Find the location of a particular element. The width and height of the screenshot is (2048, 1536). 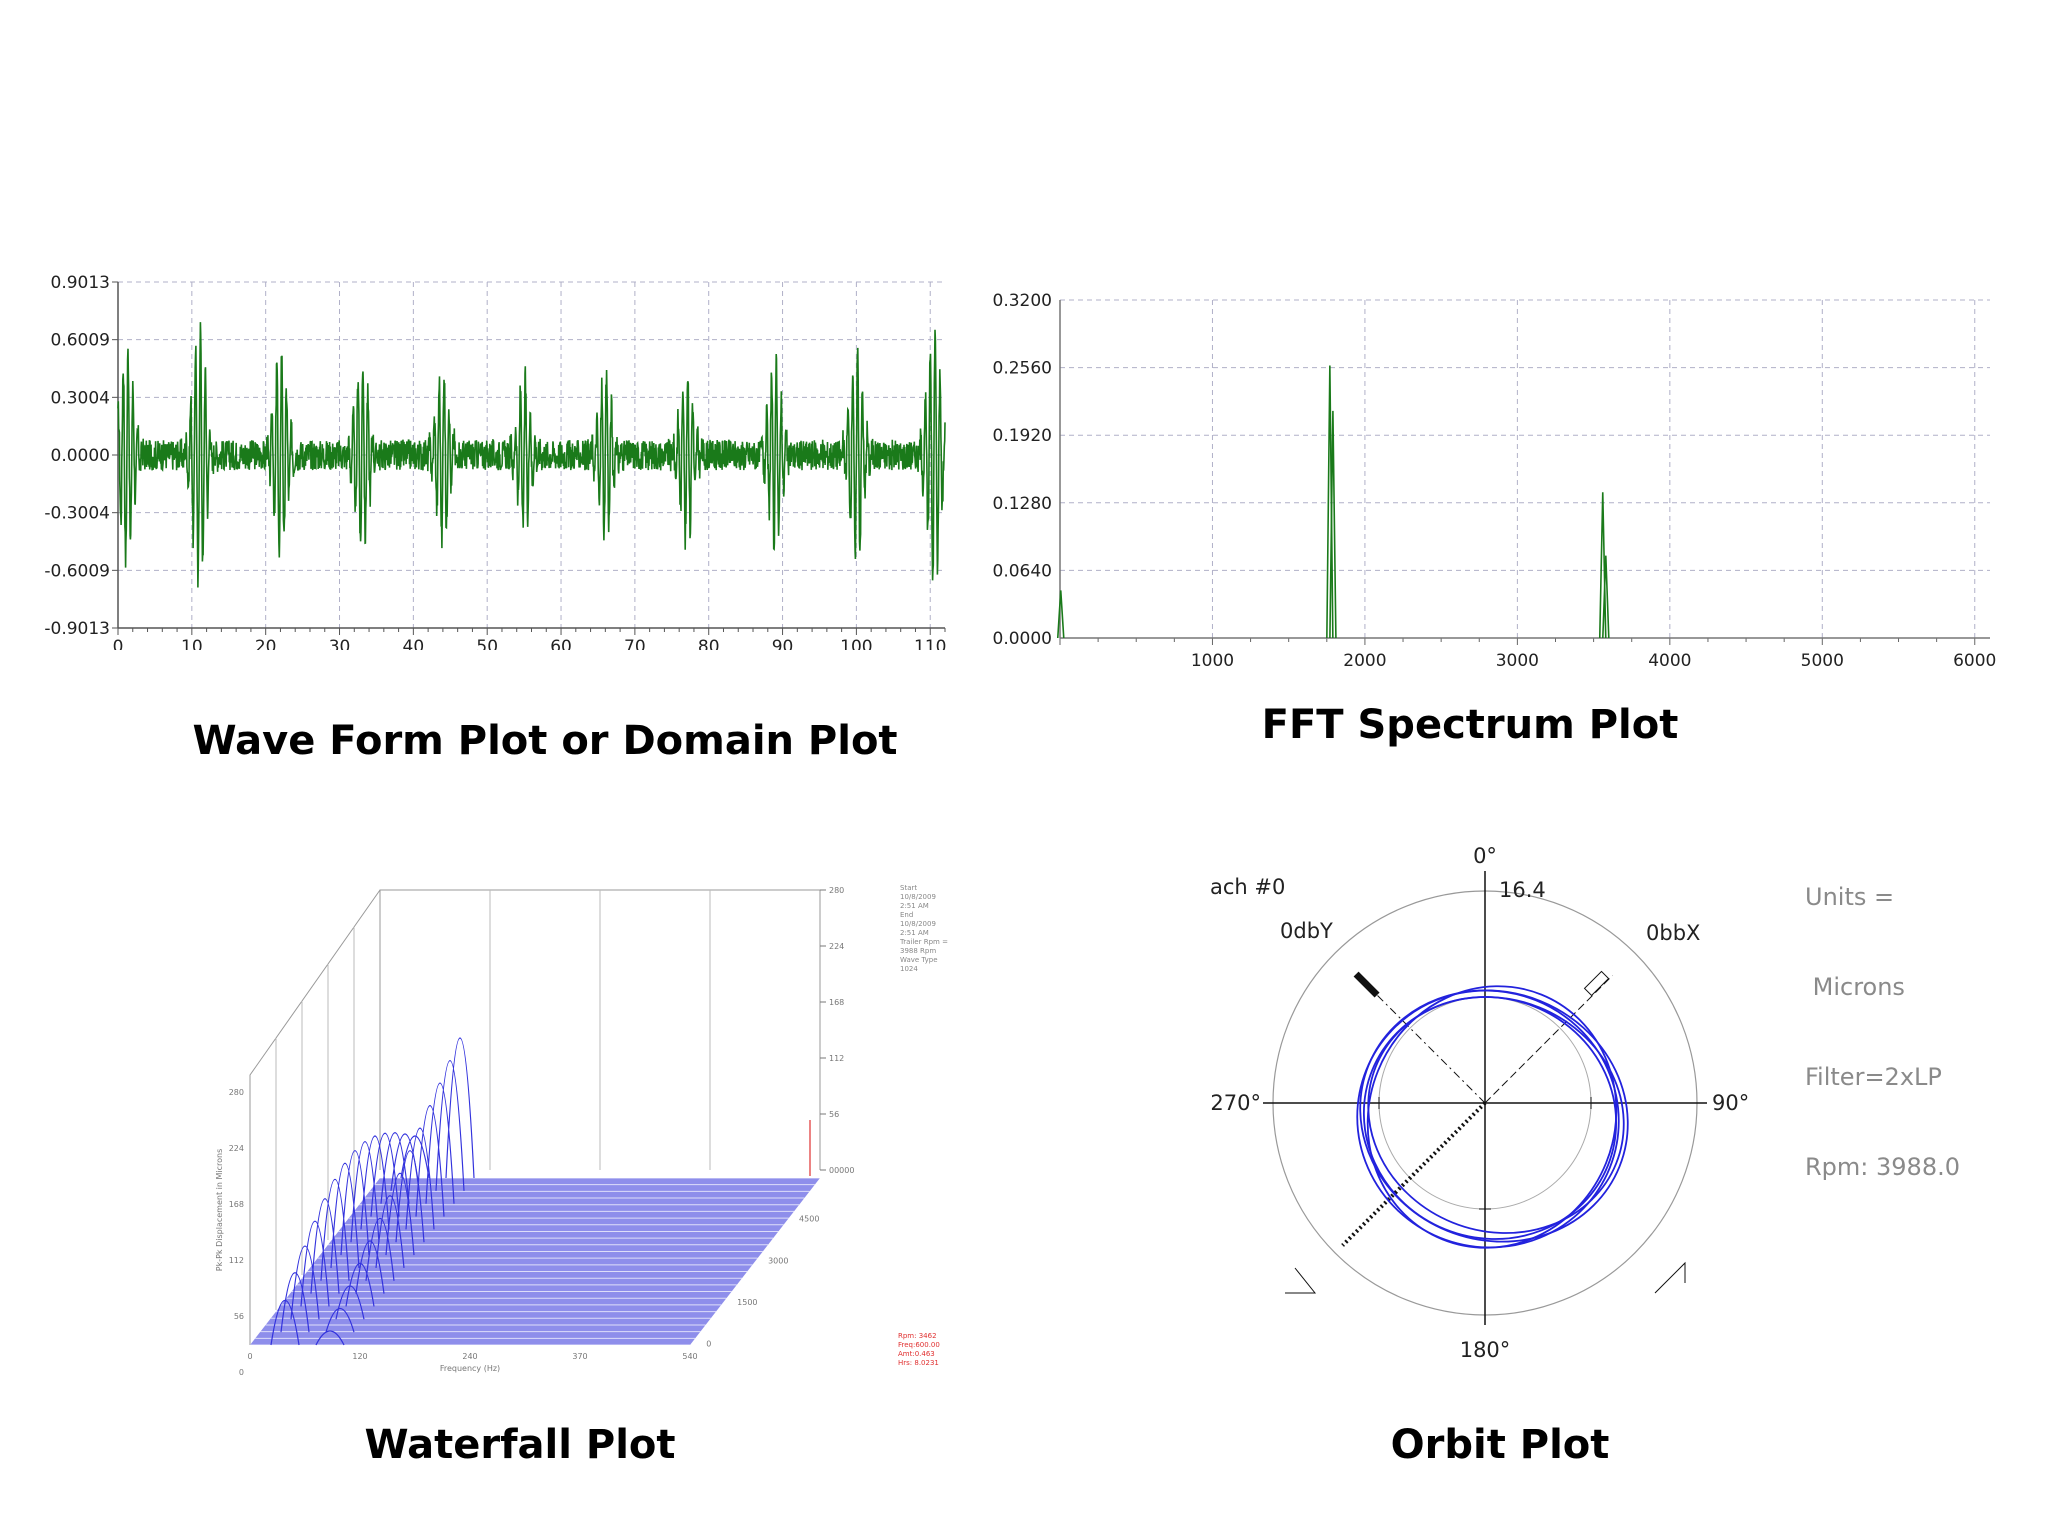

orbit-scale-label: 16.4 is located at coordinates (1522, 890).